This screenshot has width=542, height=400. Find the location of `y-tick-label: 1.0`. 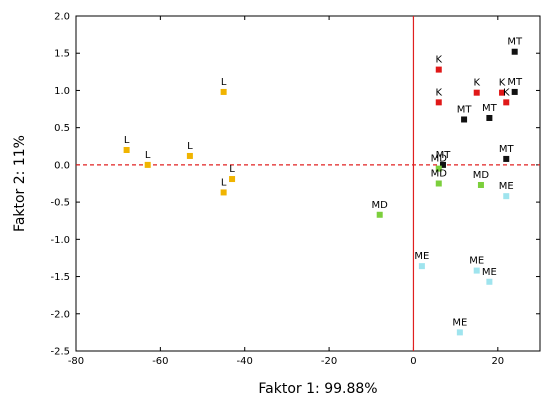

y-tick-label: 1.0 is located at coordinates (62, 91).